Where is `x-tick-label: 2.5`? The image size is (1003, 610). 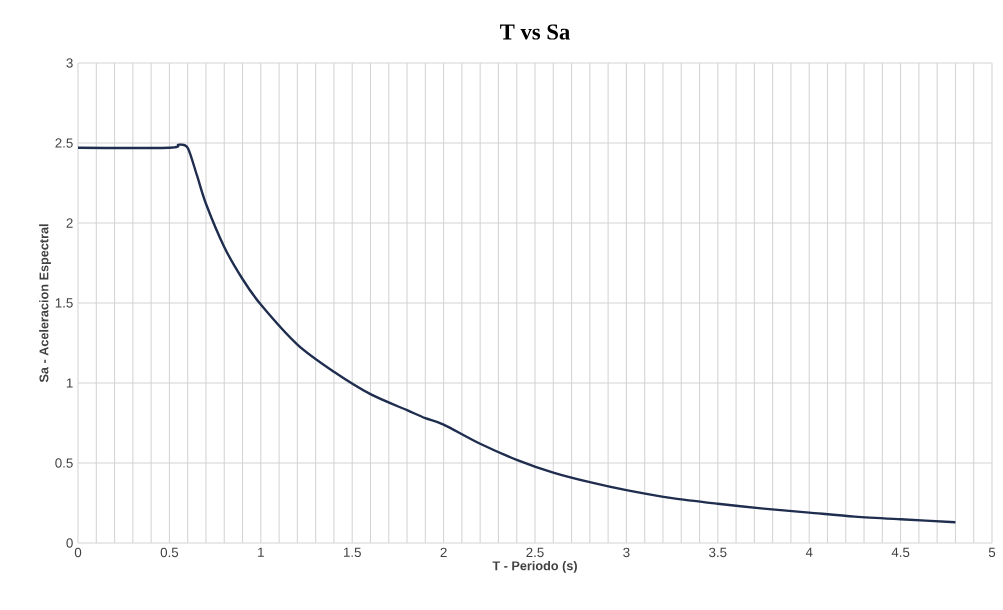 x-tick-label: 2.5 is located at coordinates (535, 552).